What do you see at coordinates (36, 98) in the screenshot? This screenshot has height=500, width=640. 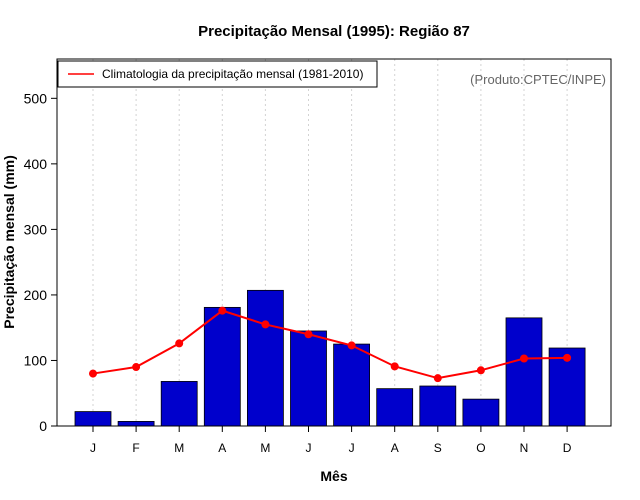 I see `y-tick-label: 500` at bounding box center [36, 98].